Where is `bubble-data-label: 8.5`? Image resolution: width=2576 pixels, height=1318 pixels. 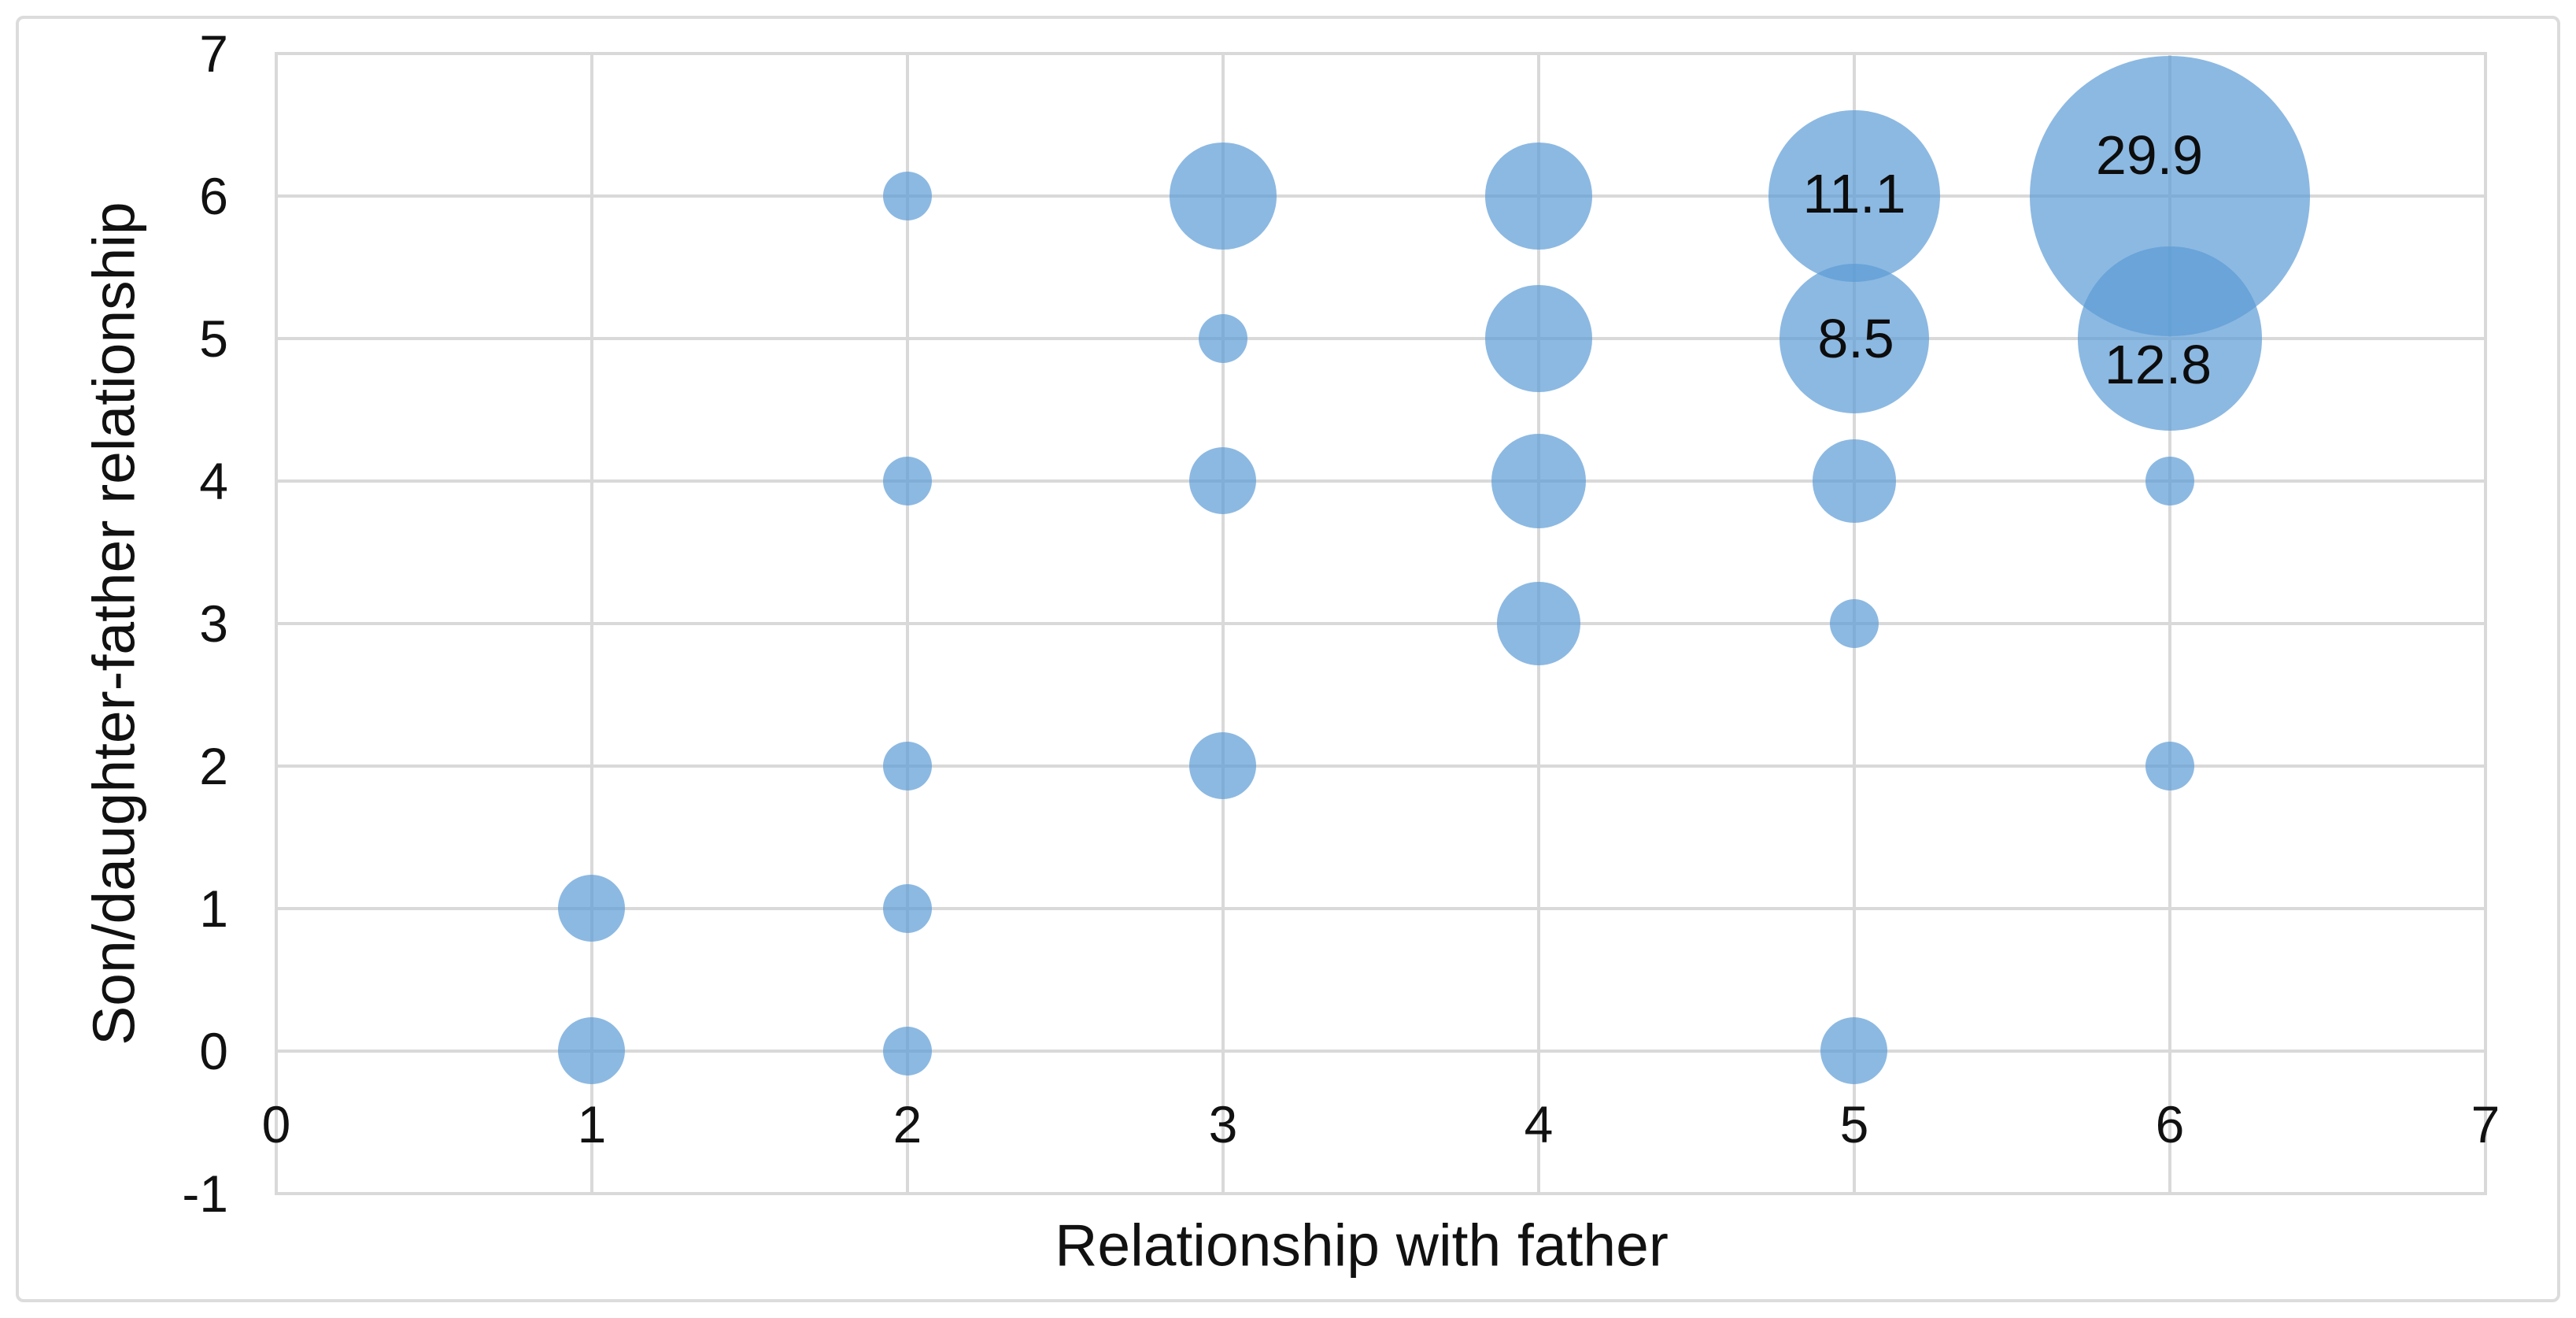
bubble-data-label: 8.5 is located at coordinates (1855, 338).